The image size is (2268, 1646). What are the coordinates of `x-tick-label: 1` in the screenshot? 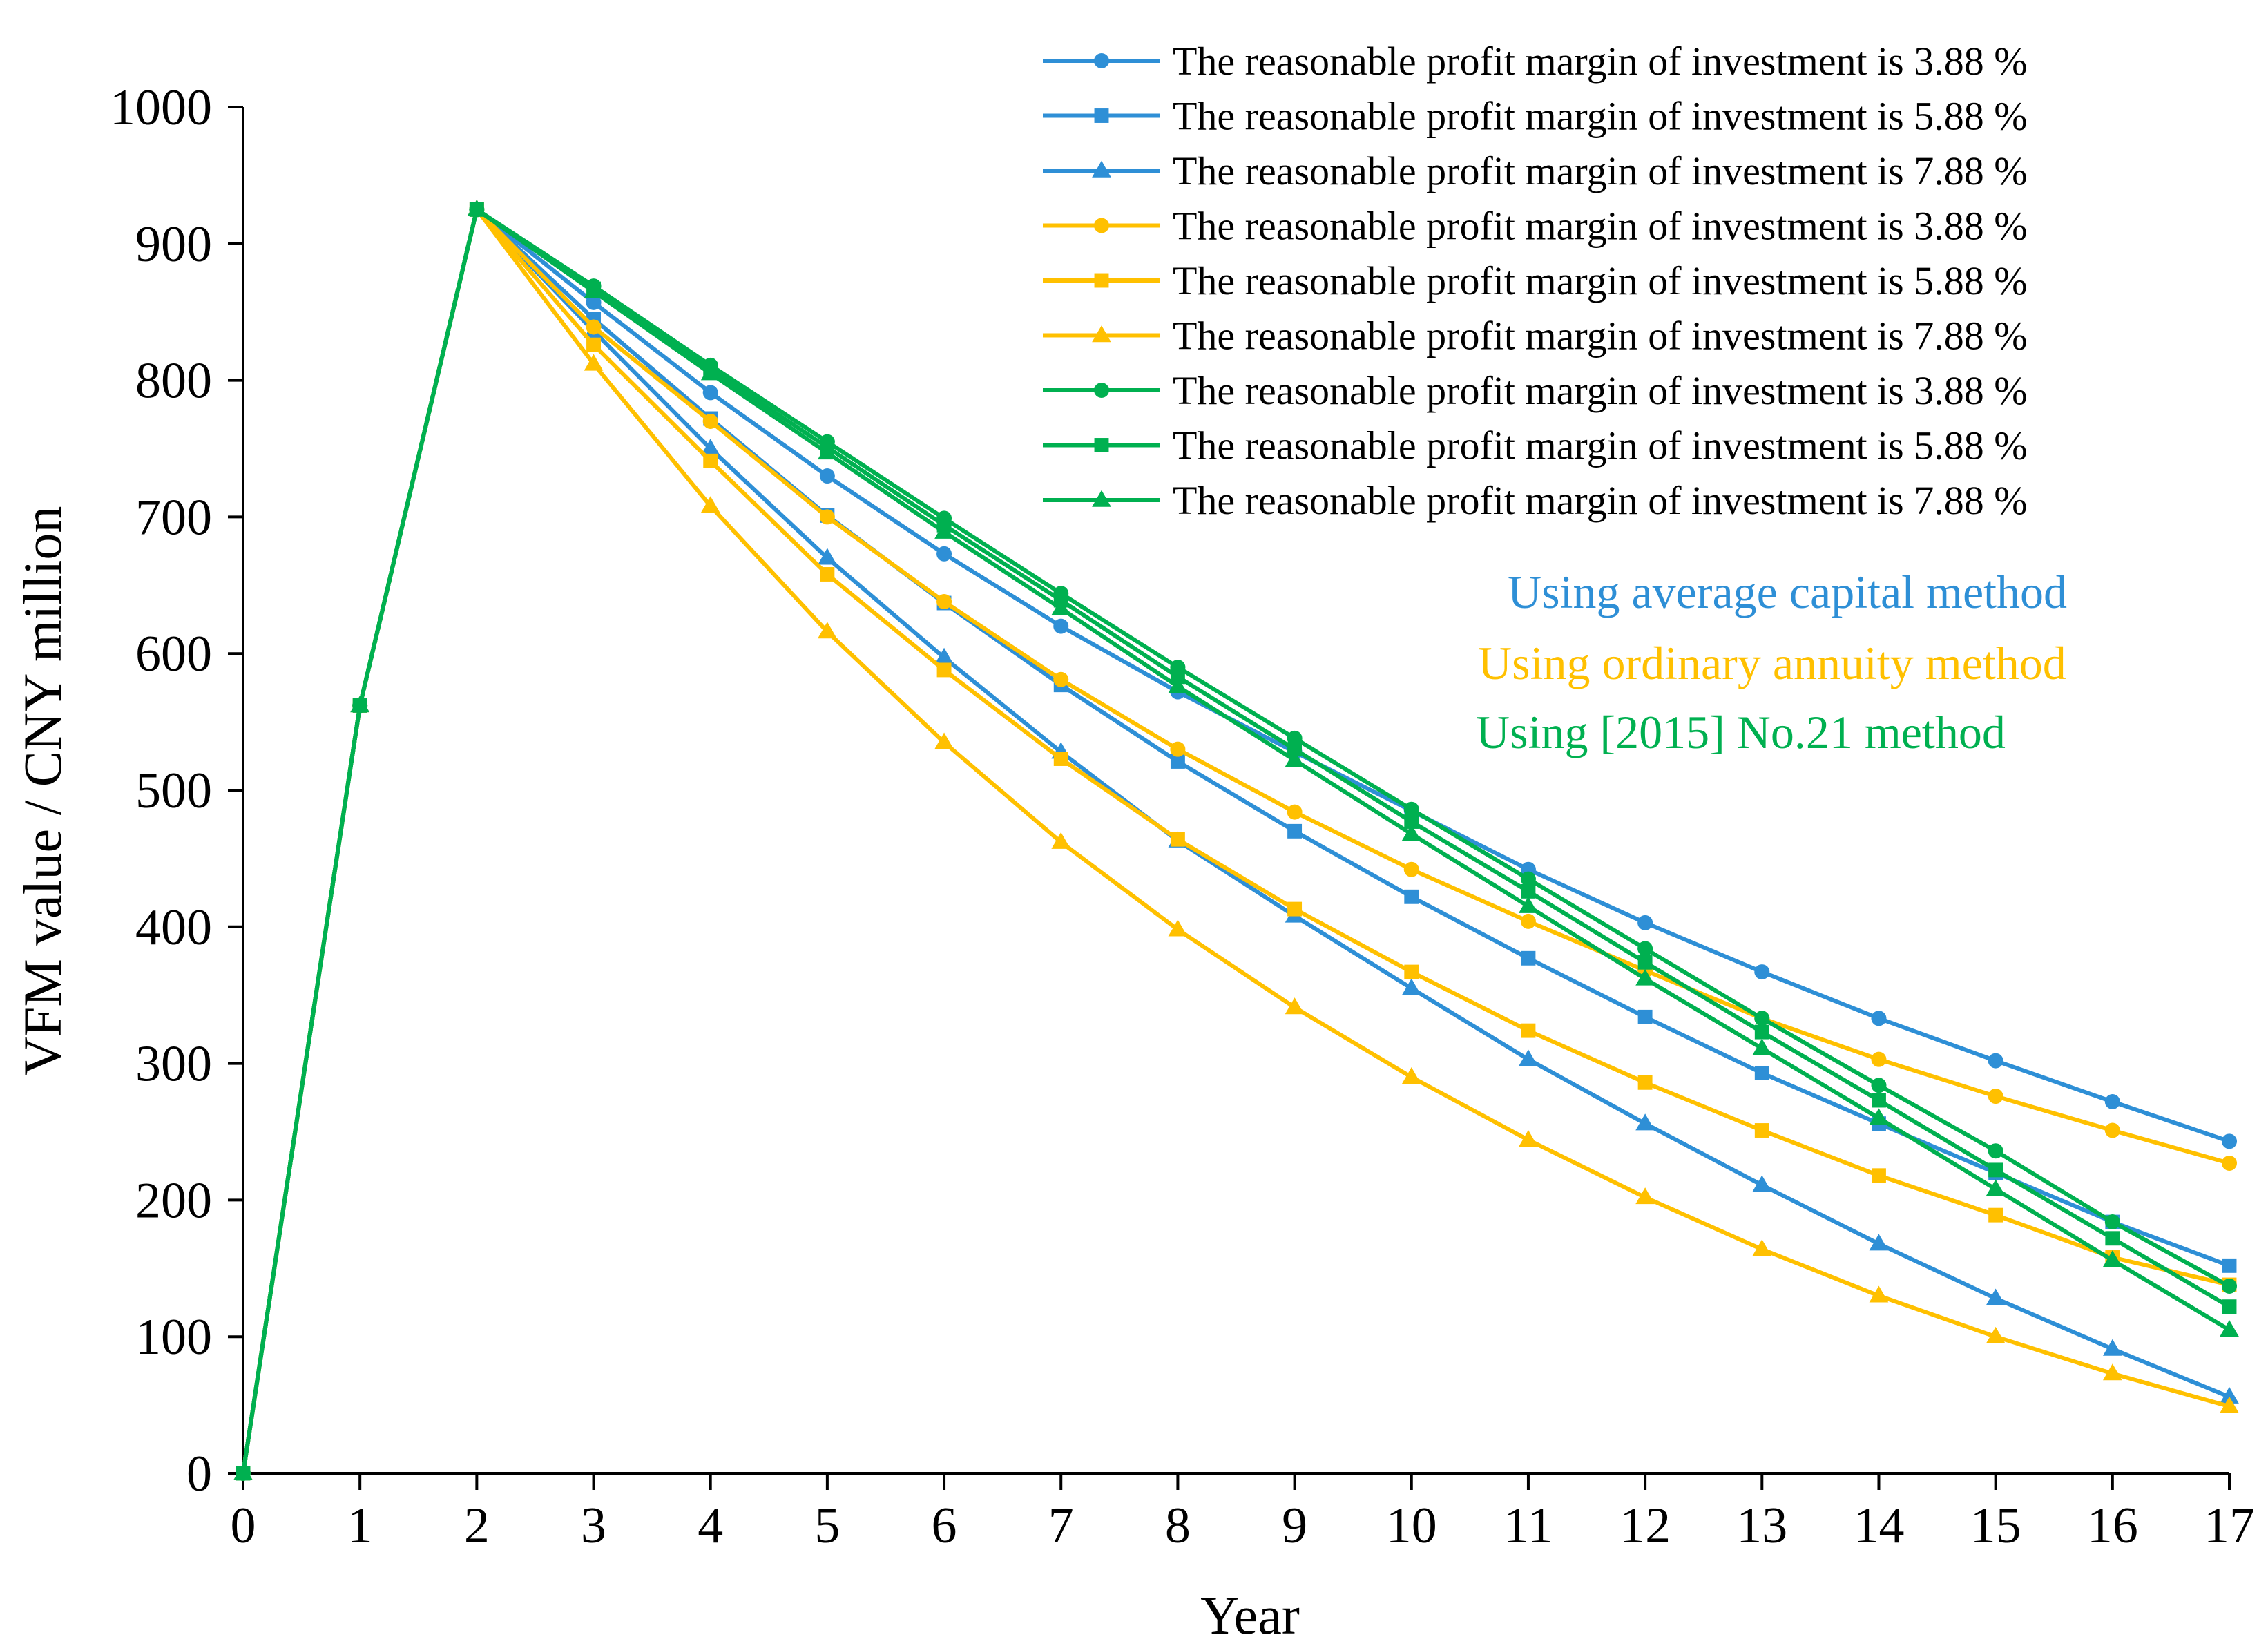 It's located at (360, 1525).